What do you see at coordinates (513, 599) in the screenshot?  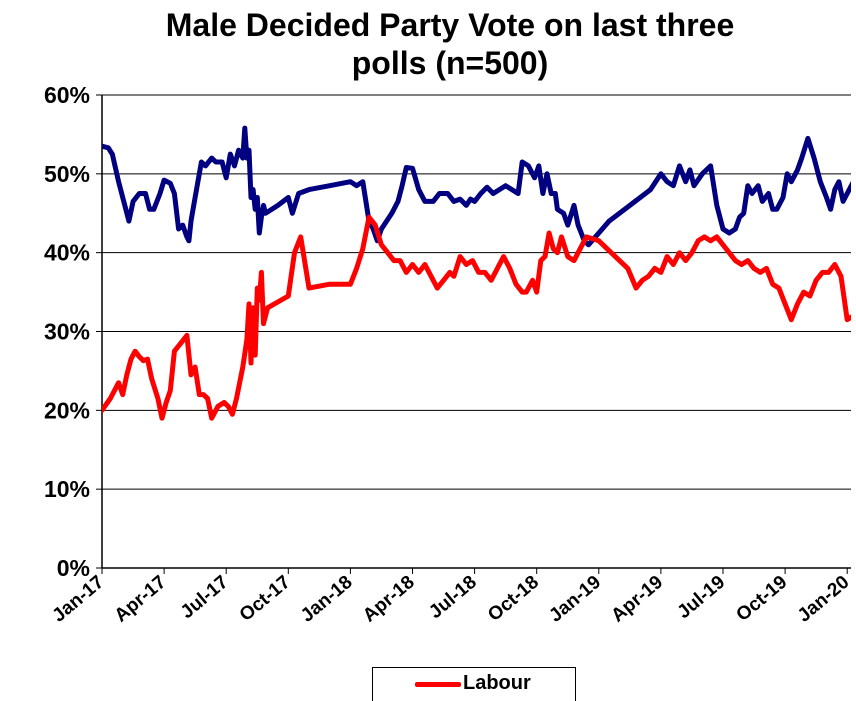 I see `x-tick-label: Oct-18` at bounding box center [513, 599].